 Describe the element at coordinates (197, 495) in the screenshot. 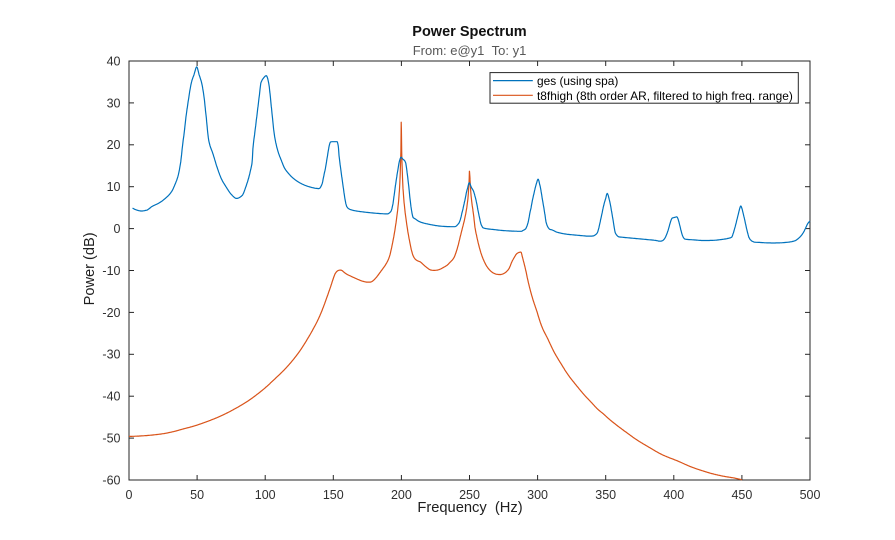

I see `svg-text: 50` at that location.